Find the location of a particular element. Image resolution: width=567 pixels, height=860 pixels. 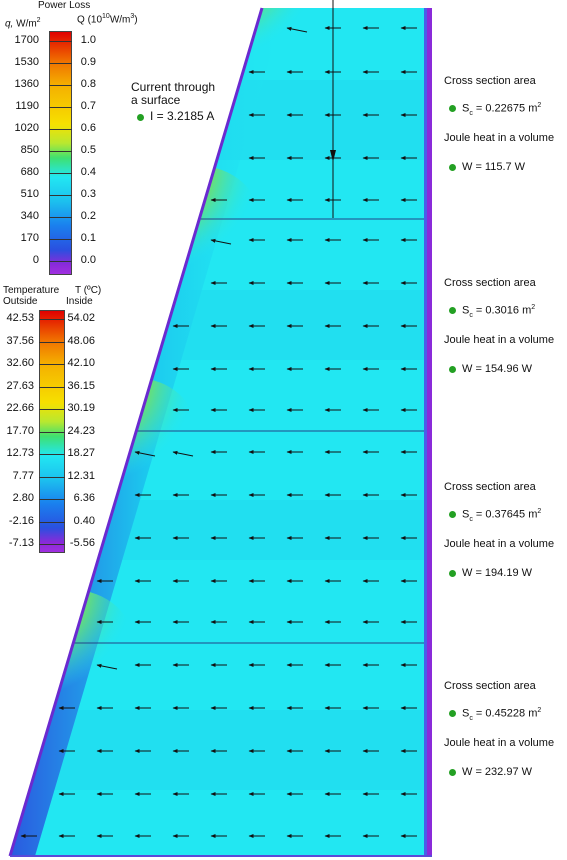

temp-right-tick: 6.36 is located at coordinates (84, 498).